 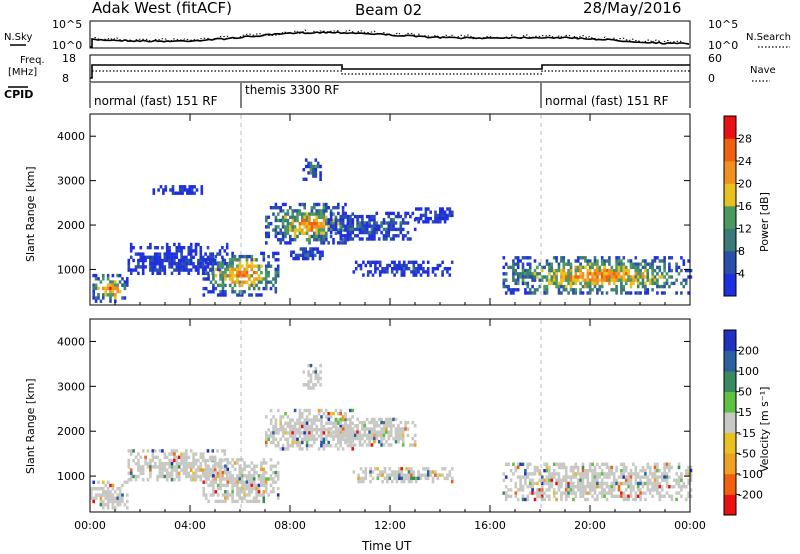 What do you see at coordinates (18, 94) in the screenshot?
I see `cpid-label: CPID` at bounding box center [18, 94].